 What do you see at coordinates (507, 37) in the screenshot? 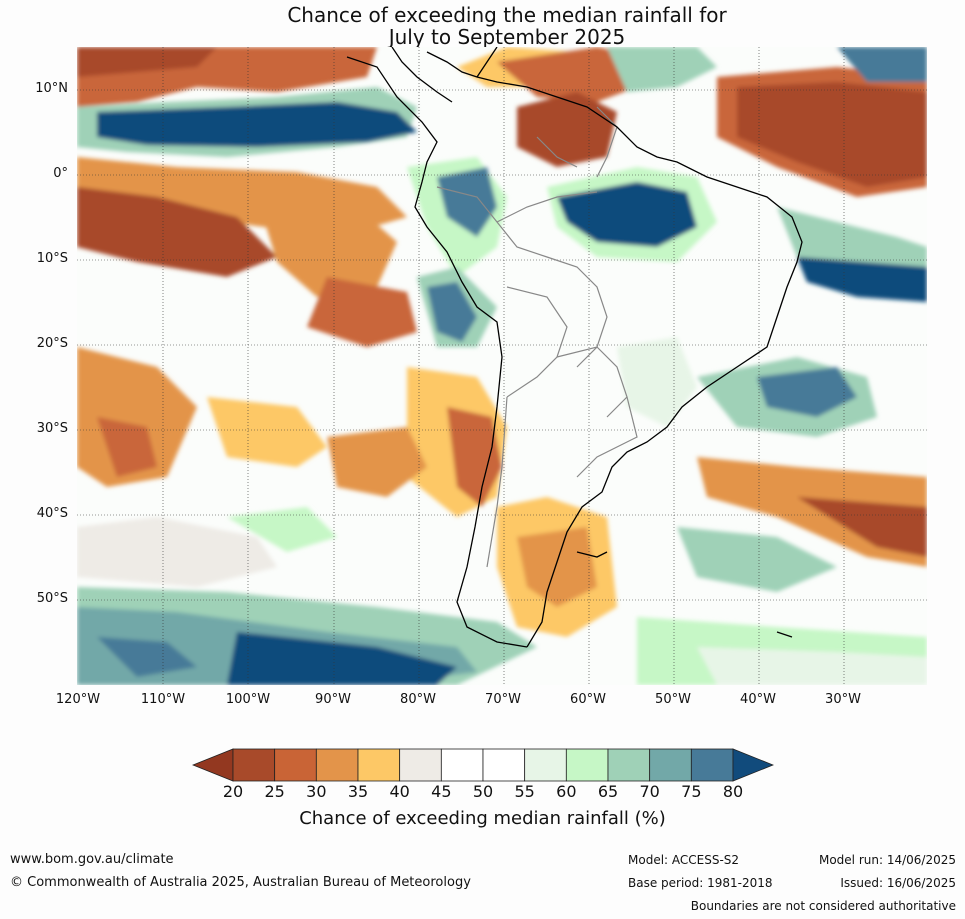
I see `title-line-2: July to September 2025` at bounding box center [507, 37].